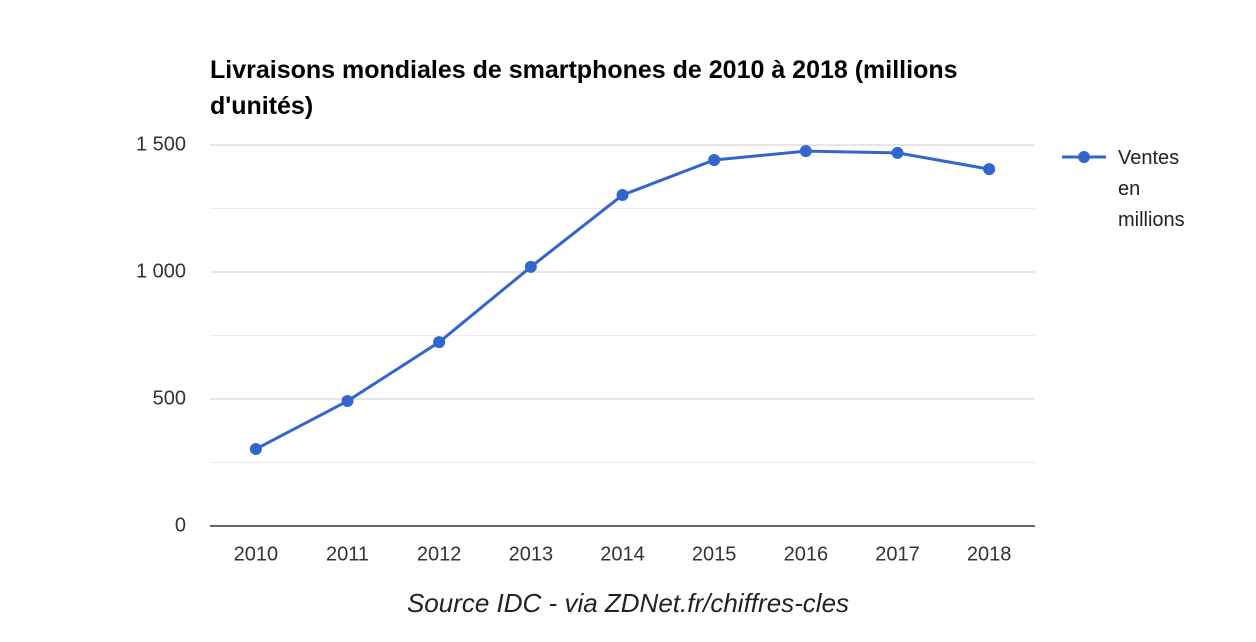 Image resolution: width=1256 pixels, height=642 pixels. What do you see at coordinates (347, 554) in the screenshot?
I see `x-tick-label: 2011` at bounding box center [347, 554].